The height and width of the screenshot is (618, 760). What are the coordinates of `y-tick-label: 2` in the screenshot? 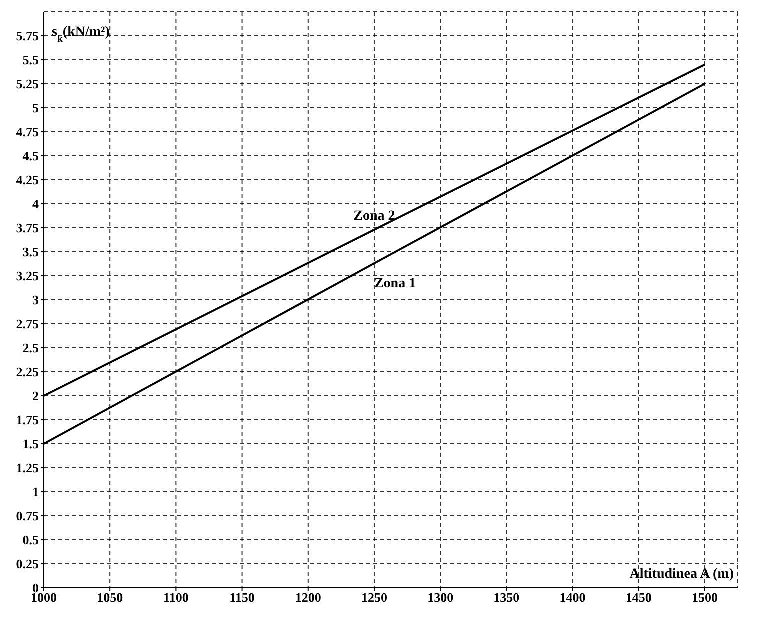 It's located at (35, 396).